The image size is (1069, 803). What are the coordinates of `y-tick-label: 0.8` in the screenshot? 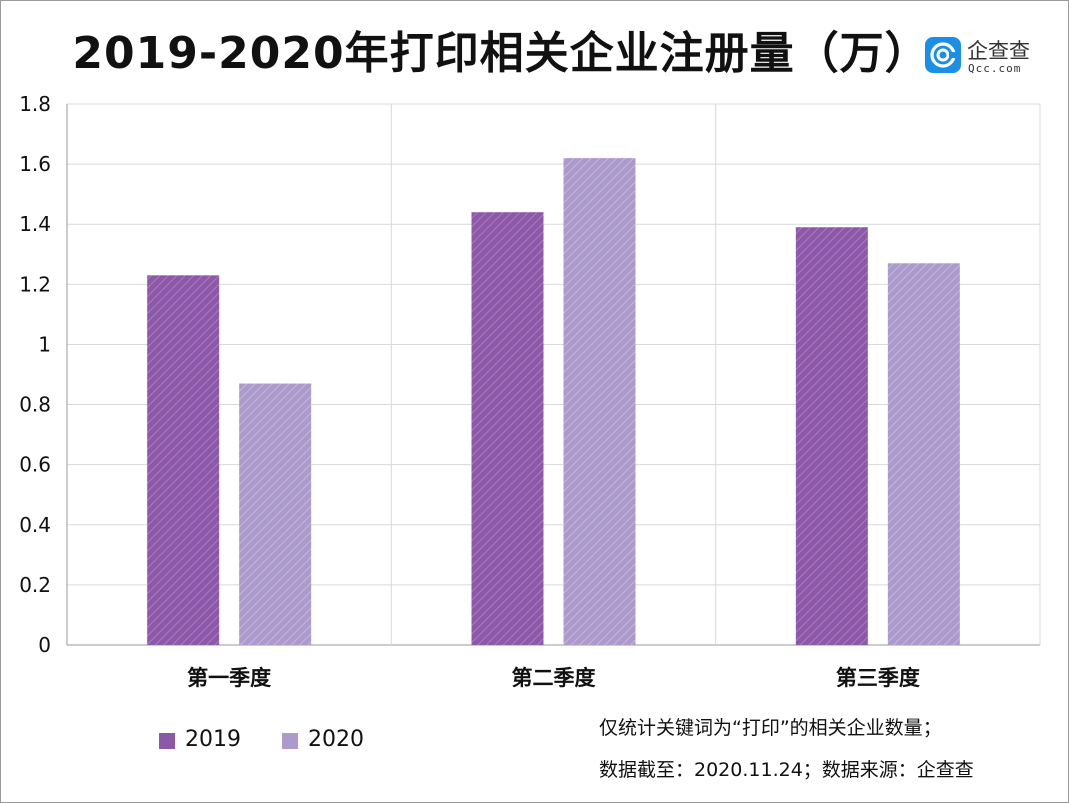 It's located at (35, 405).